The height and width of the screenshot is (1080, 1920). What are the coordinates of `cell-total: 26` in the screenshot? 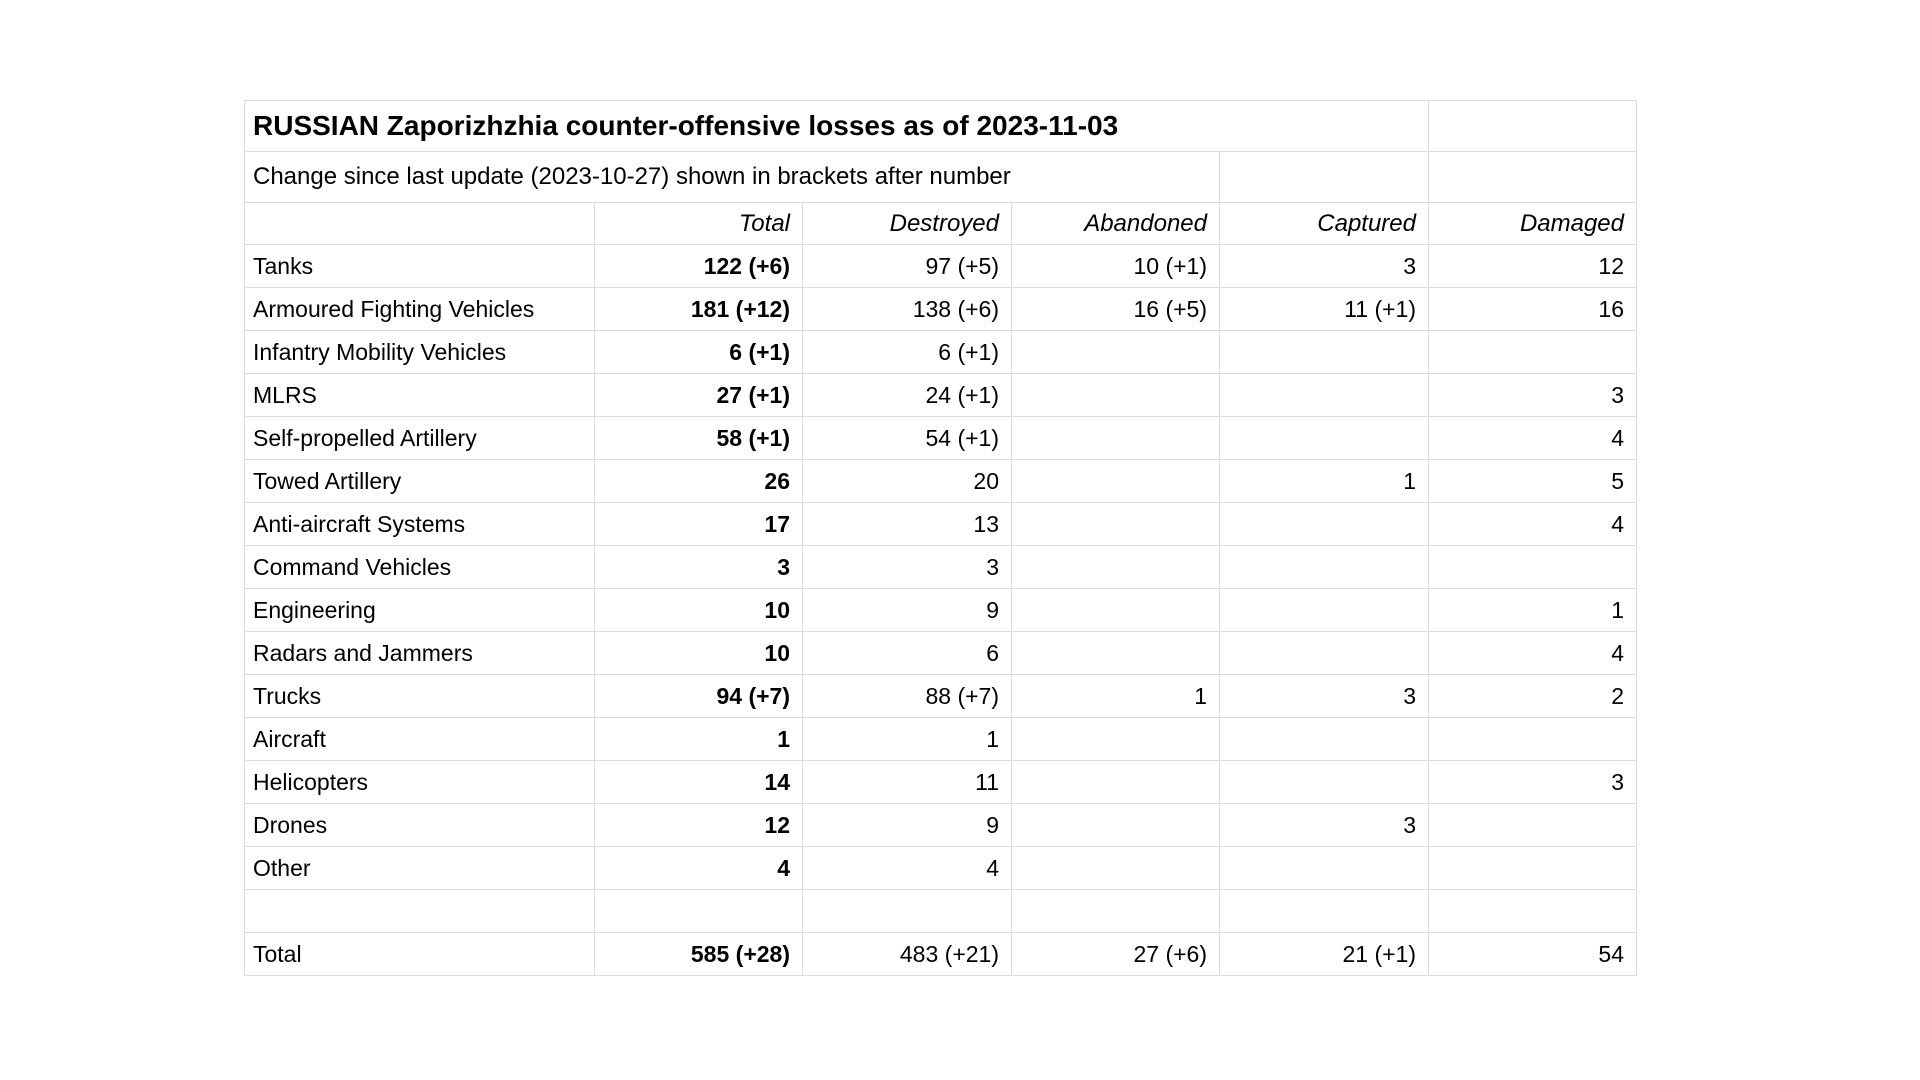 It's located at (698, 481).